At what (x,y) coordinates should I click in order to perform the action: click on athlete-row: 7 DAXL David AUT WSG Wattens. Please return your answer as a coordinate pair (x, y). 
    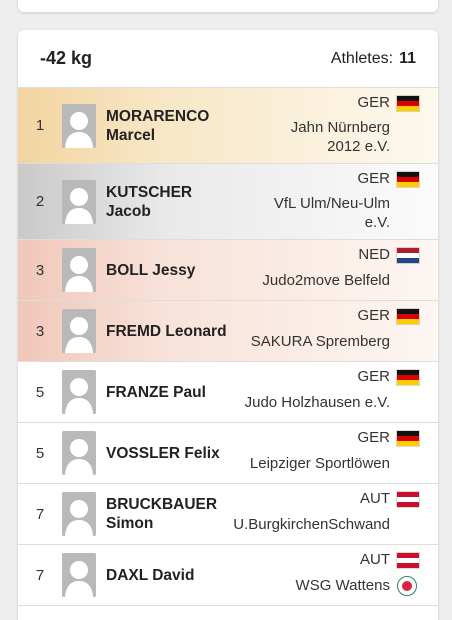
    Looking at the image, I should click on (228, 575).